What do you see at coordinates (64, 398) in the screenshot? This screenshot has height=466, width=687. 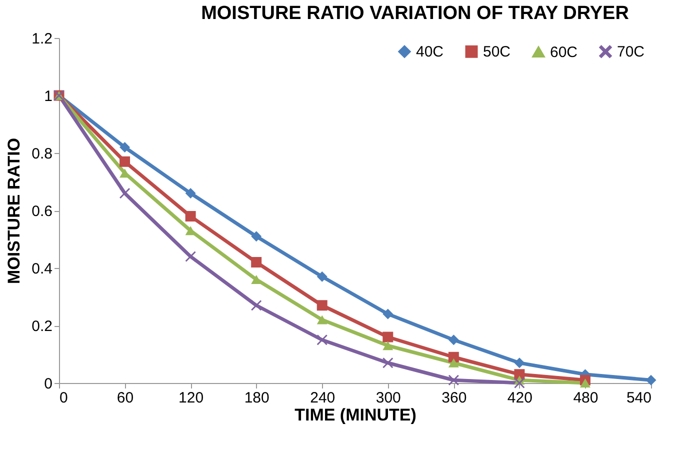 I see `x-tick-label: 0` at bounding box center [64, 398].